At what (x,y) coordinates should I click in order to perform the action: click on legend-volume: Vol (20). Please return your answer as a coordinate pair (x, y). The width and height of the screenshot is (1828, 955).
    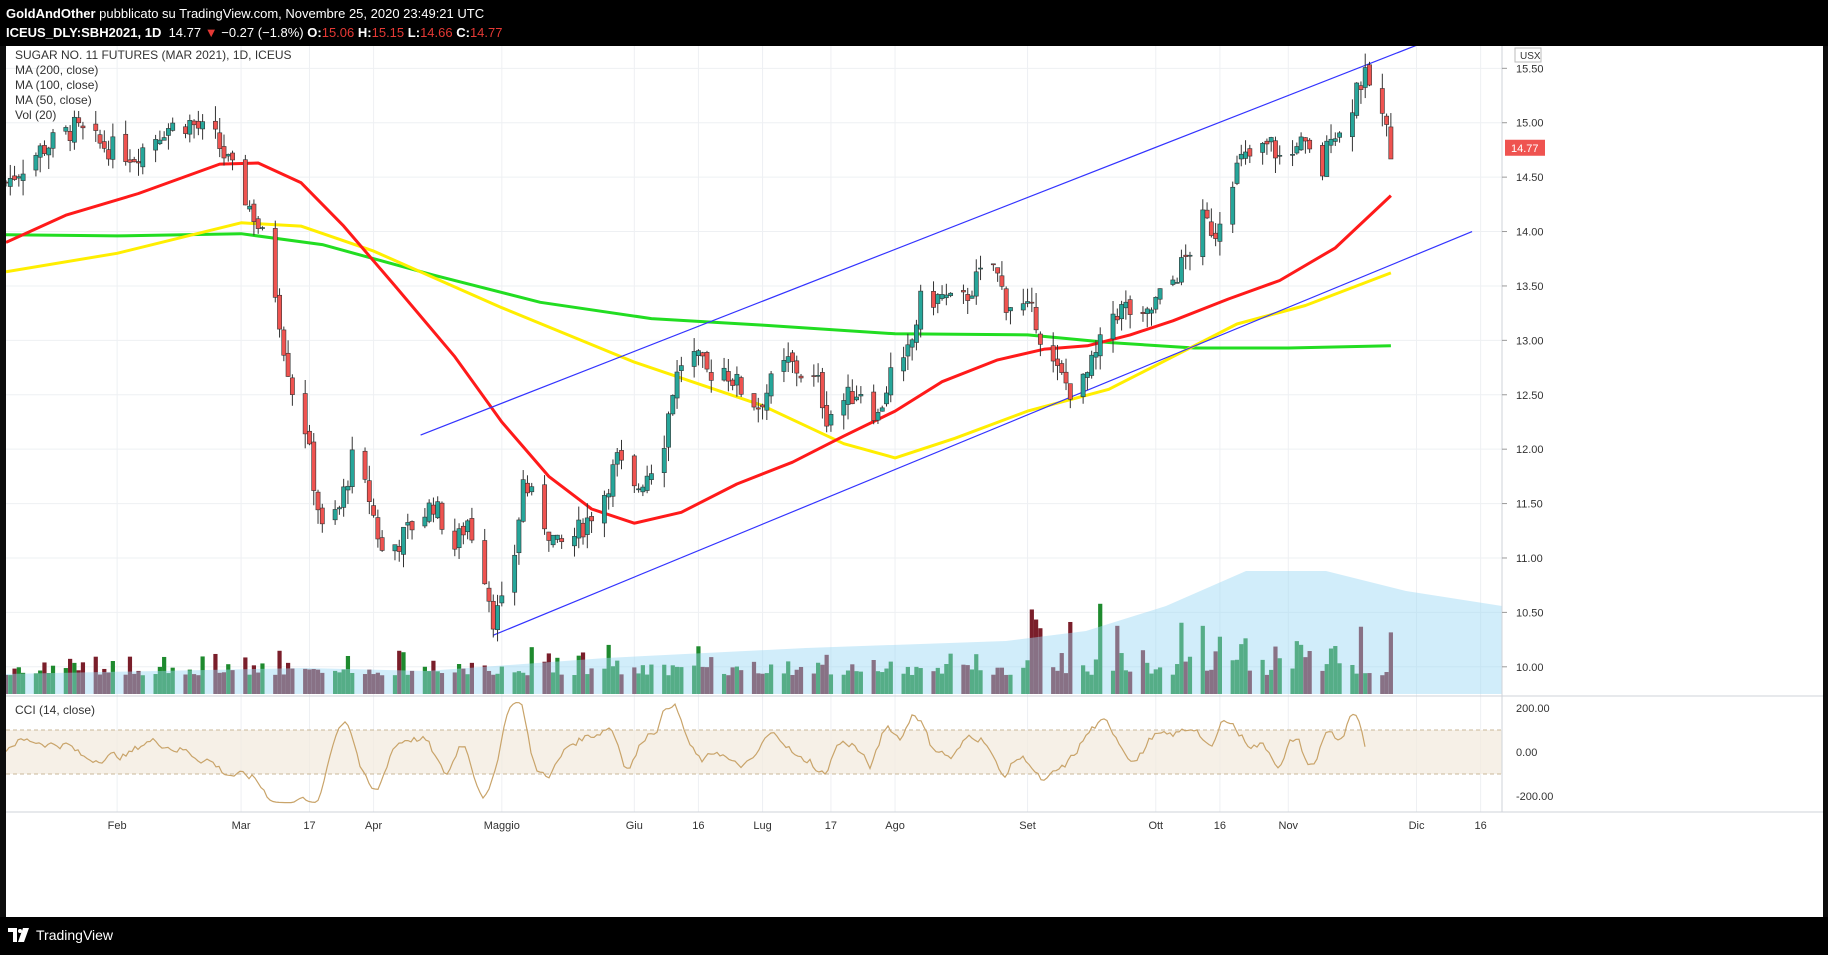
    Looking at the image, I should click on (36, 115).